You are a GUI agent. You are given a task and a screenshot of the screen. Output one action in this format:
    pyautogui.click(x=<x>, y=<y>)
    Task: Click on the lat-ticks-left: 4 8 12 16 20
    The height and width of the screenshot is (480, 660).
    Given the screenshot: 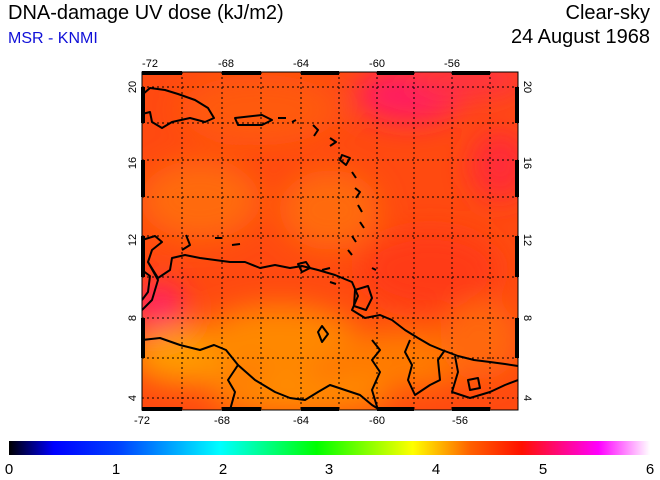 What is the action you would take?
    pyautogui.click(x=133, y=241)
    